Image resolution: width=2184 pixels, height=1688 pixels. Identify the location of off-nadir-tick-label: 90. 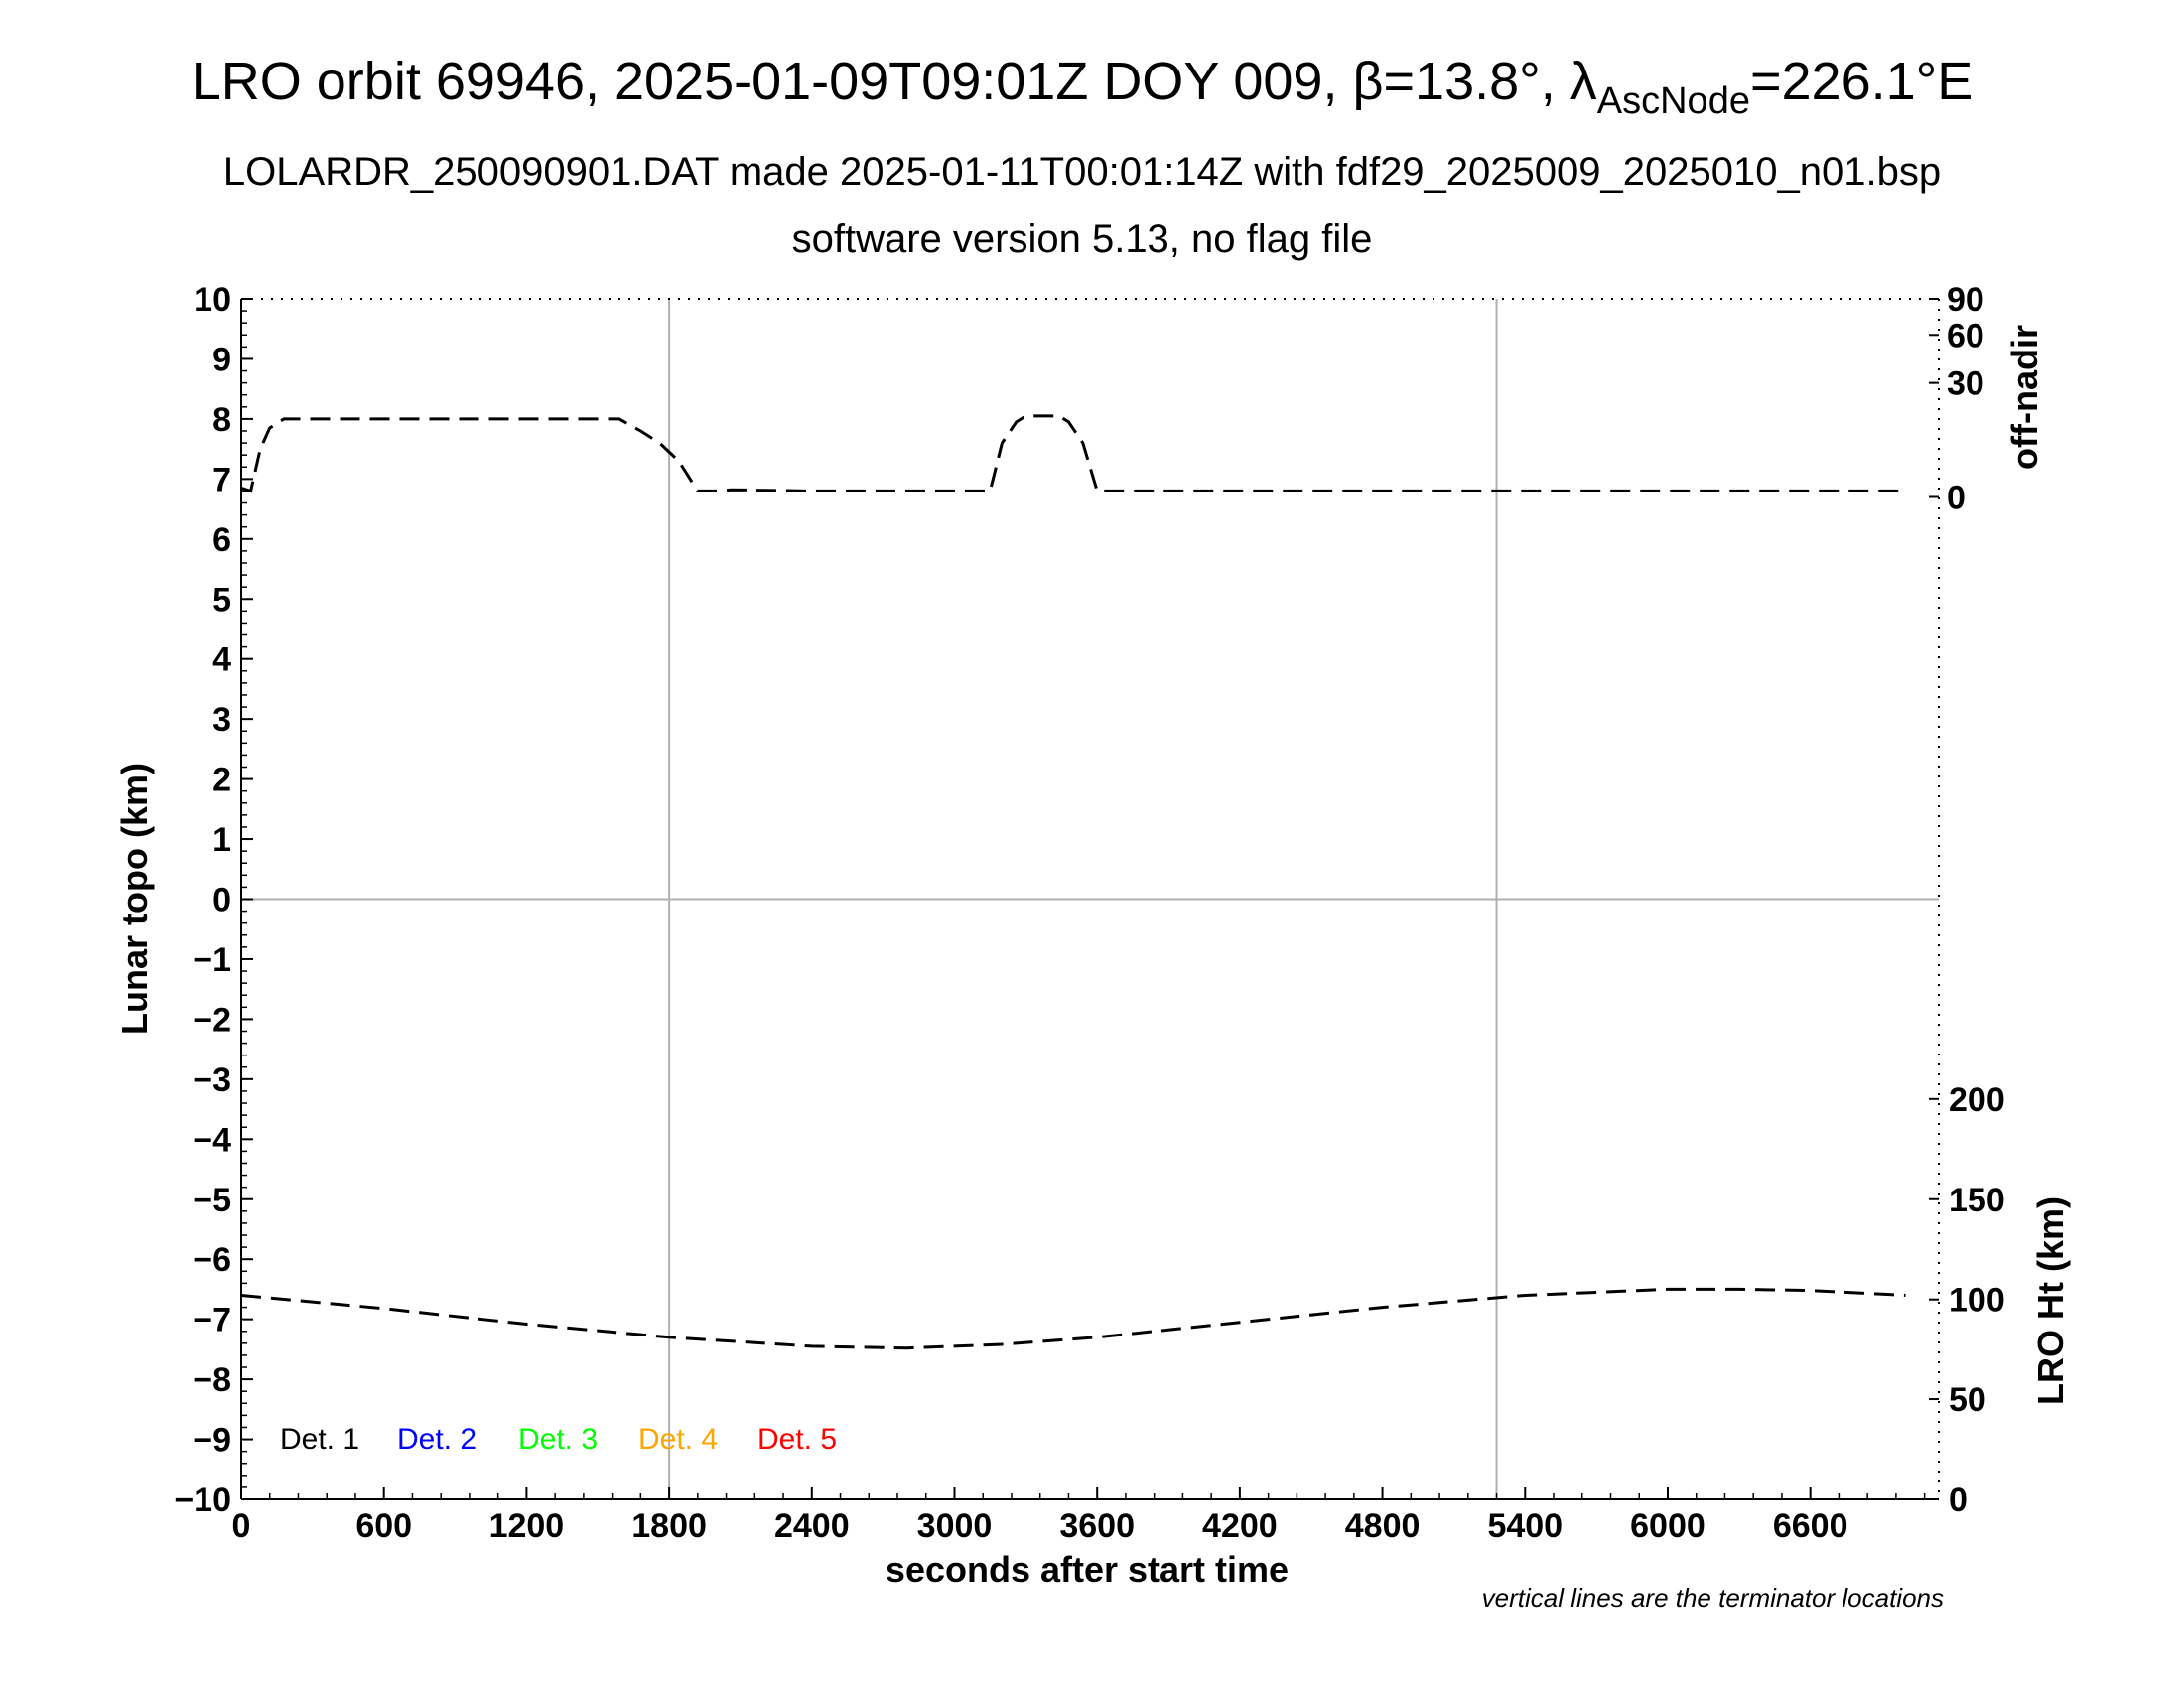
(1965, 300).